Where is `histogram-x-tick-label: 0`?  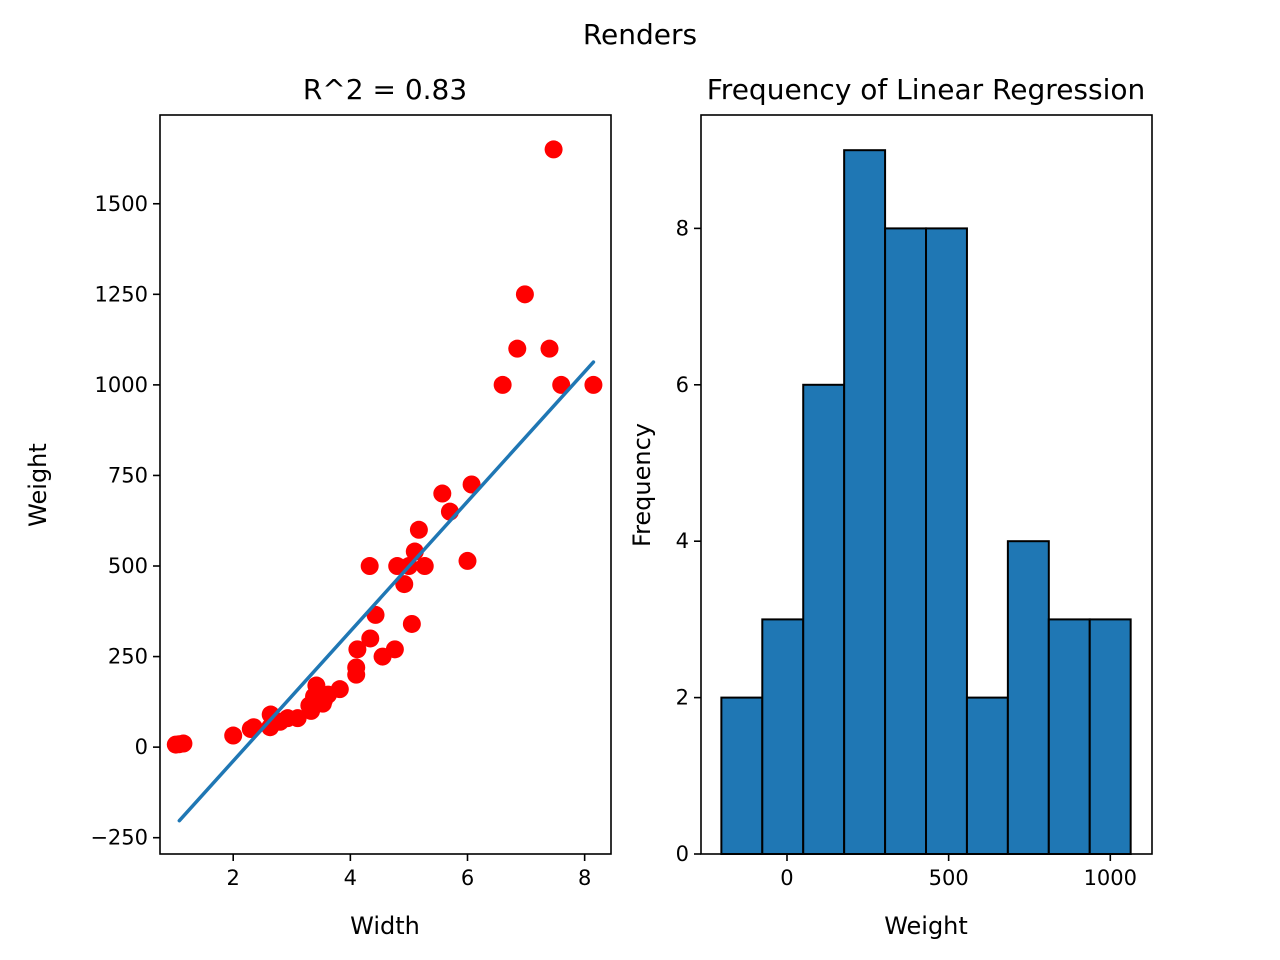
histogram-x-tick-label: 0 is located at coordinates (786, 878).